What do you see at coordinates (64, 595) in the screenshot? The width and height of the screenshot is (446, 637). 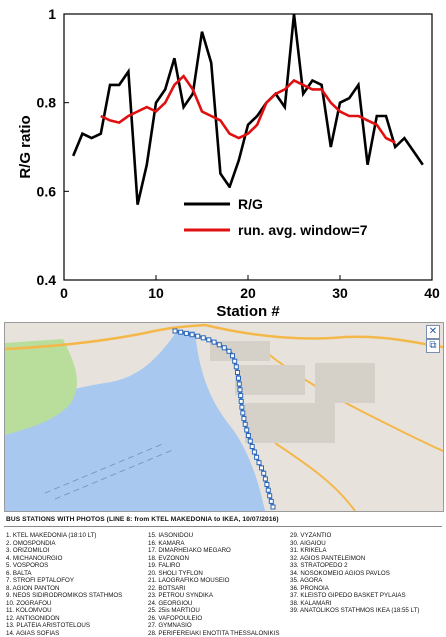 I see `station-list-item: 9. NEOS SIDIRODROMIKOS STATHMOS` at bounding box center [64, 595].